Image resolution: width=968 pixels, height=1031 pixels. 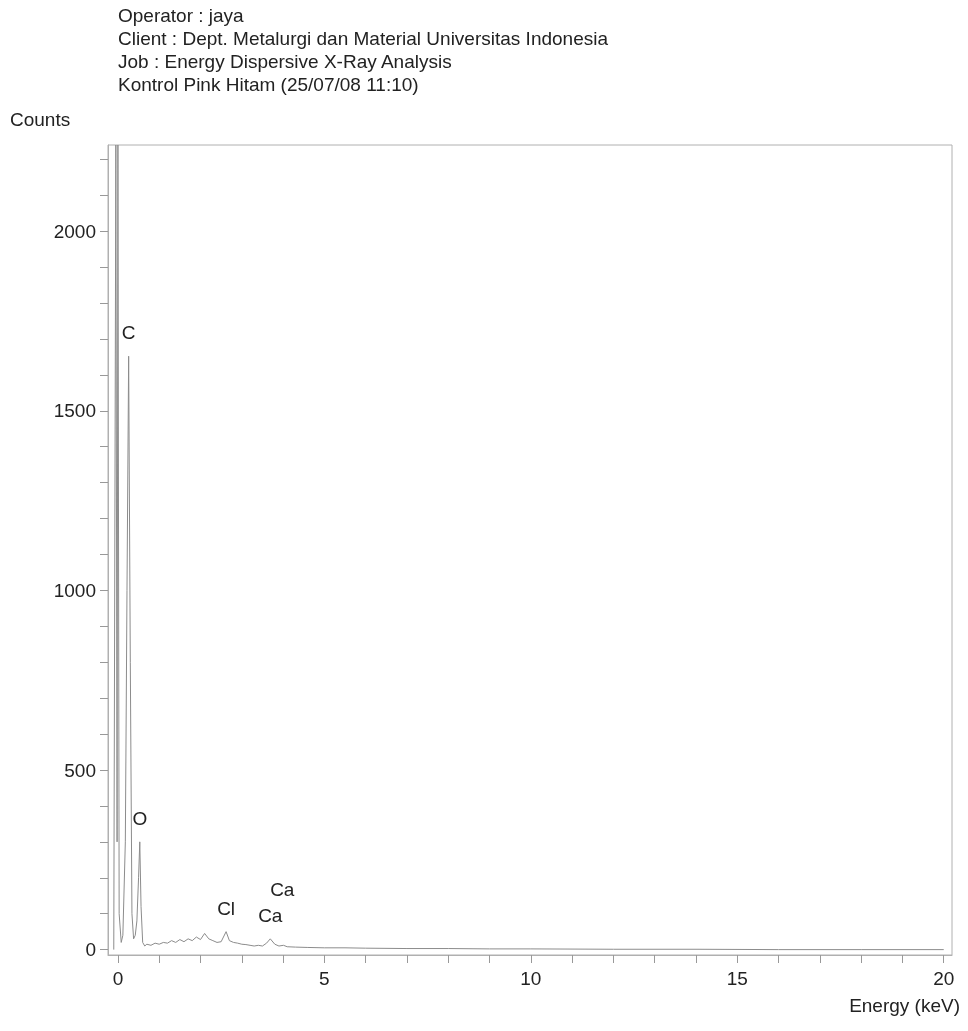 I want to click on x-tick-label: 10, so click(x=531, y=978).